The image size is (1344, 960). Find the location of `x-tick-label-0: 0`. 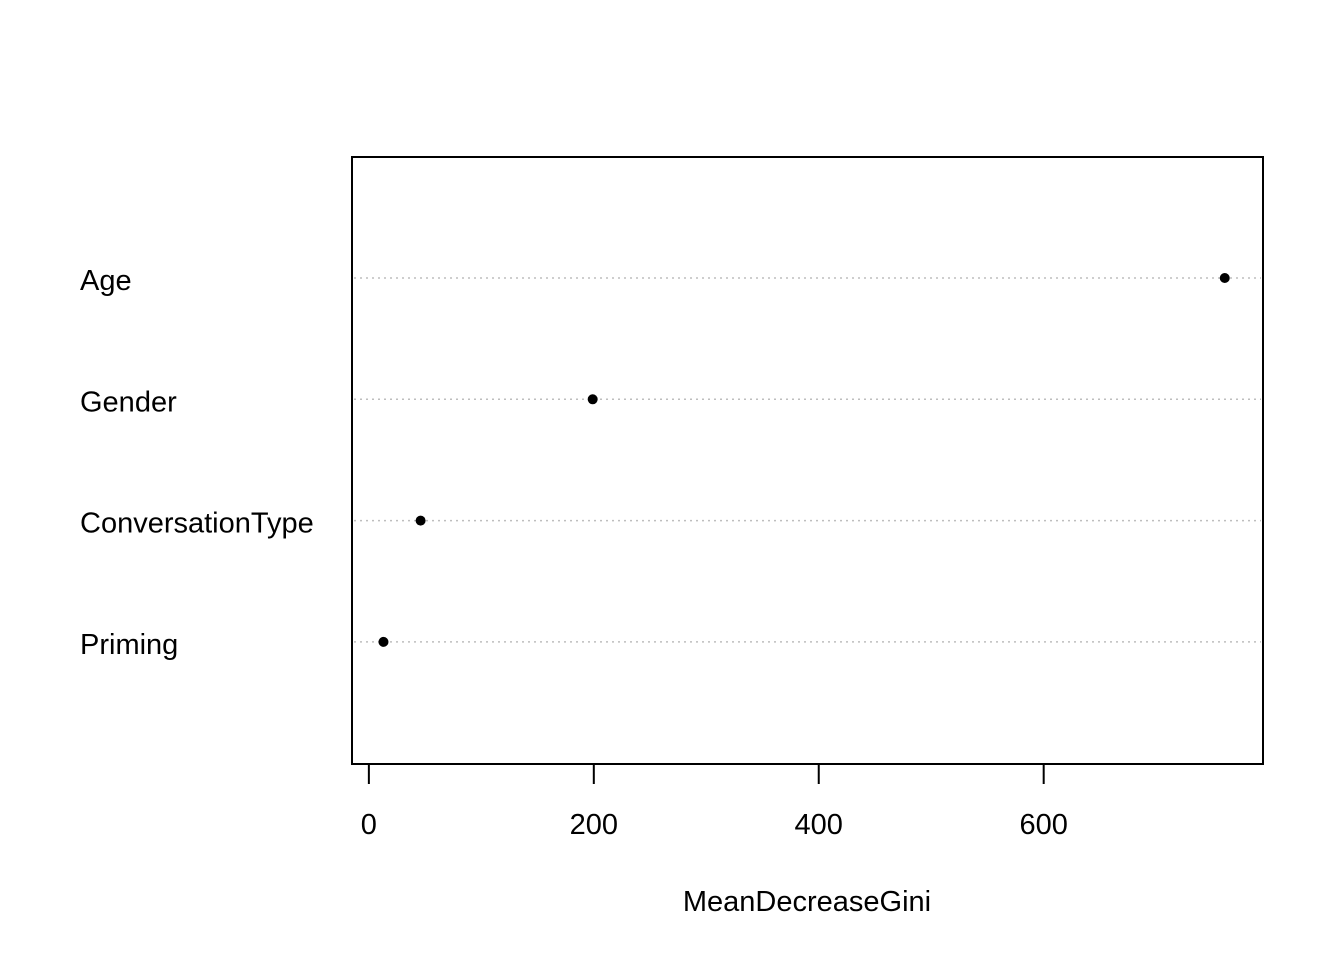

x-tick-label-0: 0 is located at coordinates (369, 825).